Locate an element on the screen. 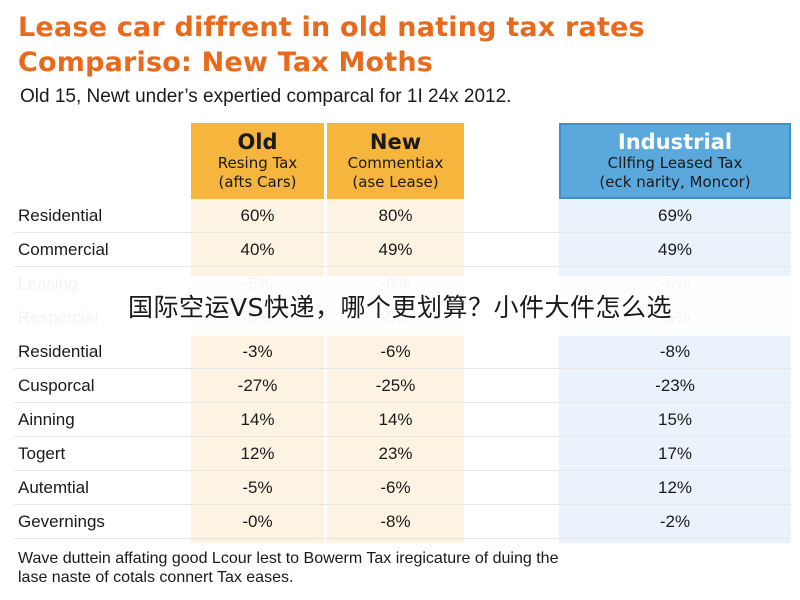 This screenshot has width=800, height=600. row-label: Autemtial is located at coordinates (53, 487).